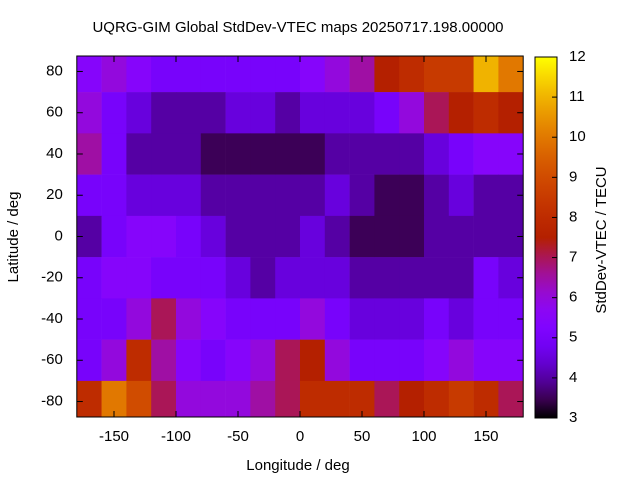 The image size is (640, 480). Describe the element at coordinates (362, 436) in the screenshot. I see `x-tick-label: 50` at that location.